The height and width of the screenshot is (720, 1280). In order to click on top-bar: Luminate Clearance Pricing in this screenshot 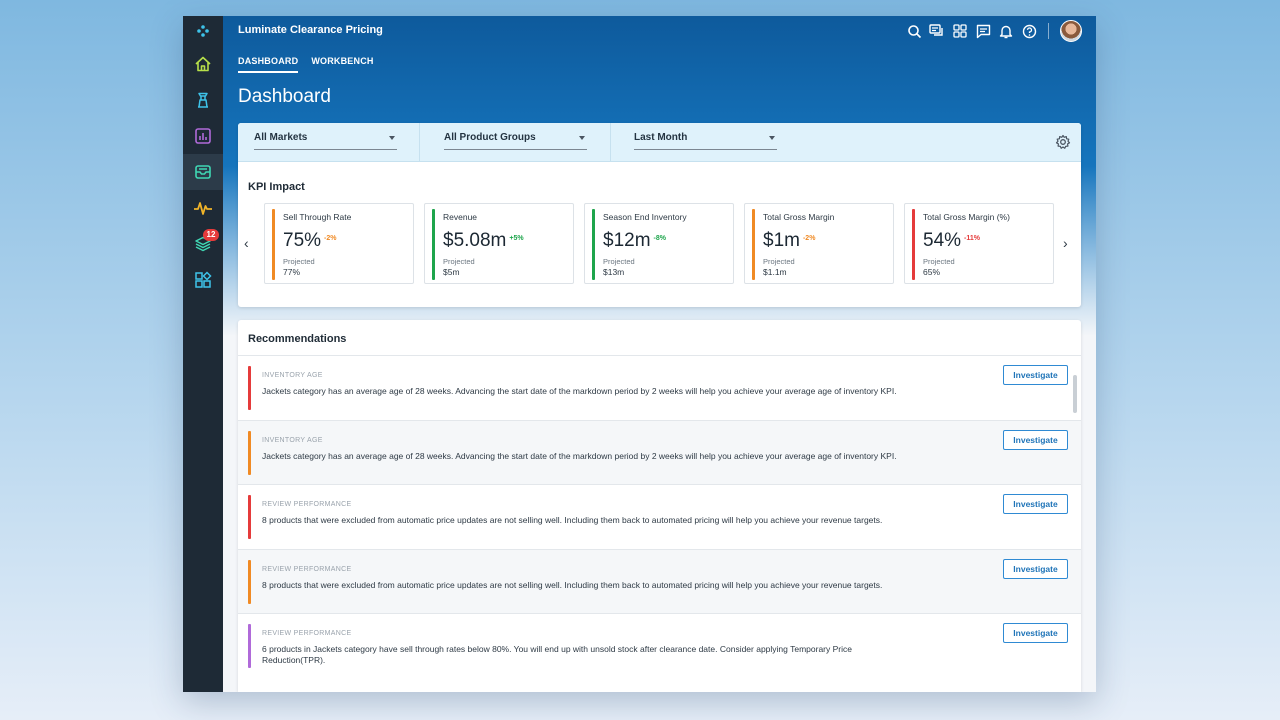, I will do `click(659, 31)`.